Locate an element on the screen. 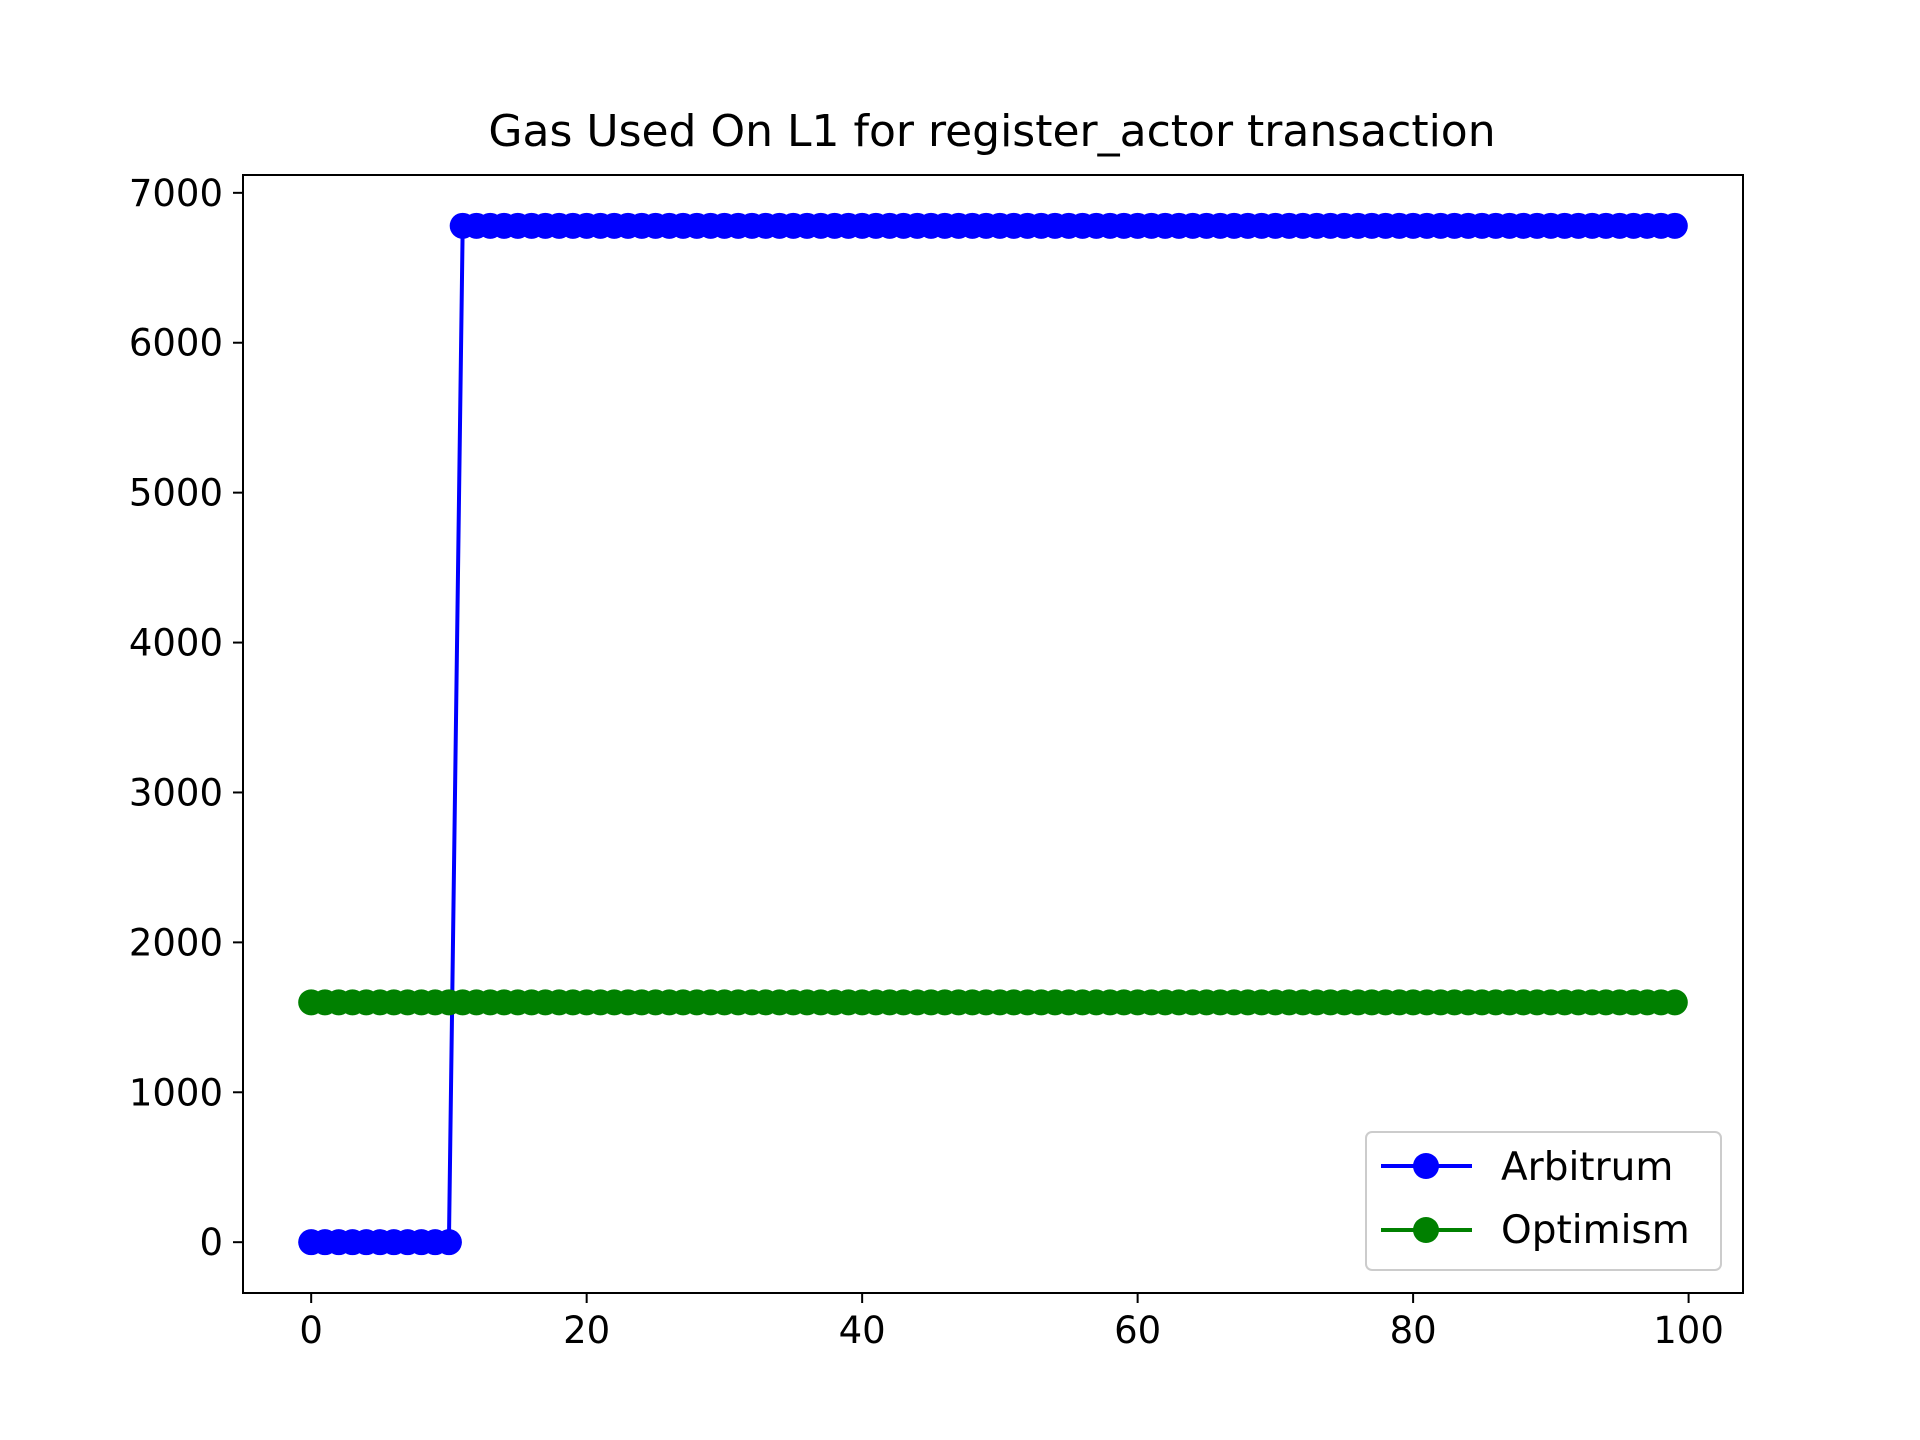 Image resolution: width=1920 pixels, height=1440 pixels. y-tick-label-1000: 1000 is located at coordinates (176, 1092).